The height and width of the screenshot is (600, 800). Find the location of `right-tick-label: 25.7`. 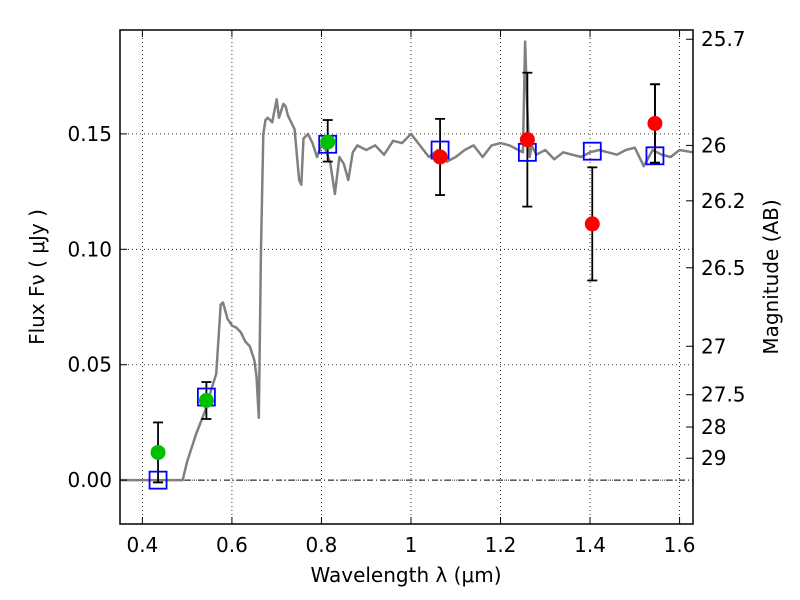

right-tick-label: 25.7 is located at coordinates (723, 39).